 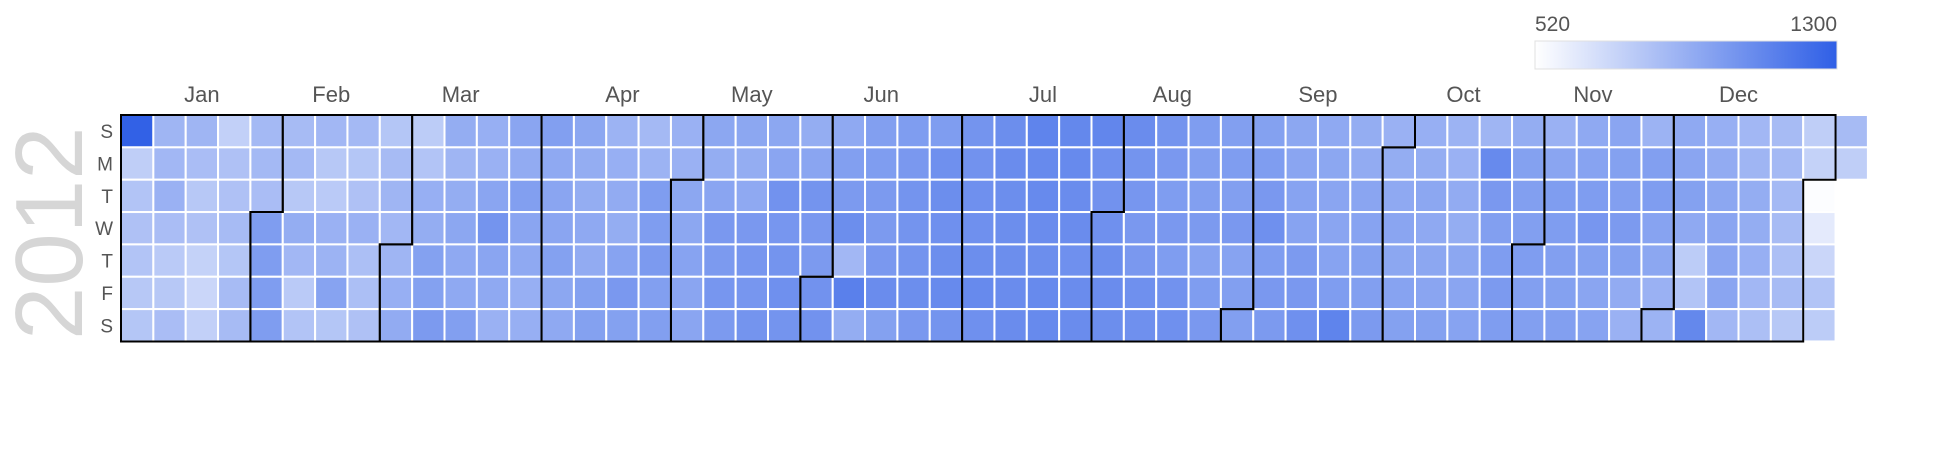 I want to click on month-label: Oct, so click(x=1463, y=94).